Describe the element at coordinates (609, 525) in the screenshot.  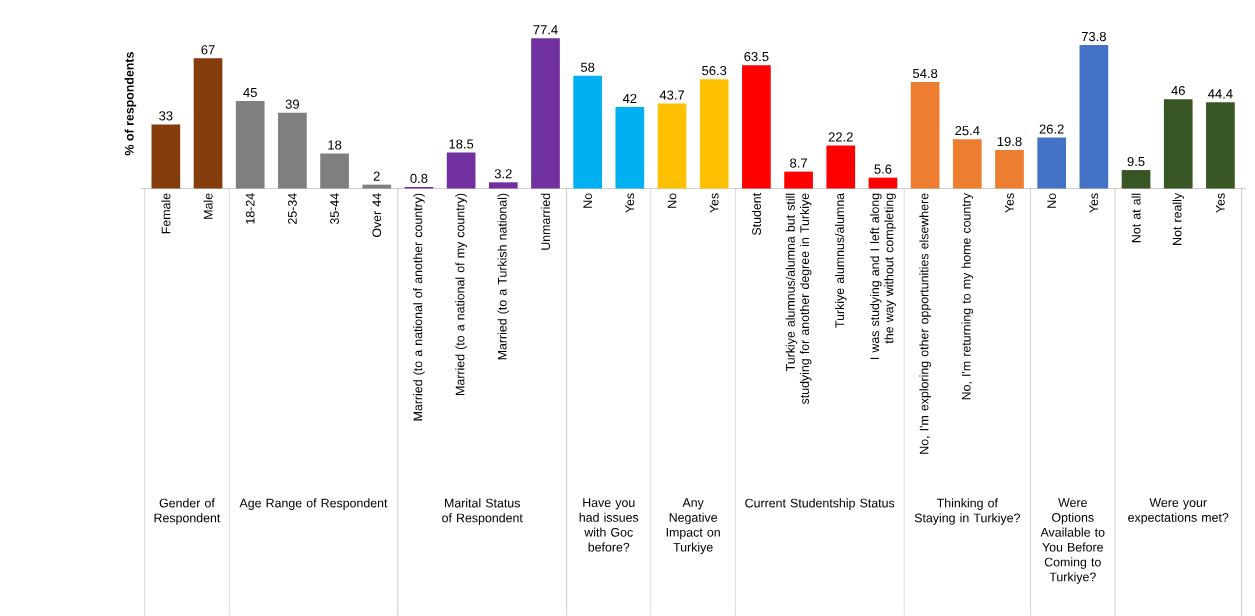
I see `text: Have you had issues with Goc before?` at that location.